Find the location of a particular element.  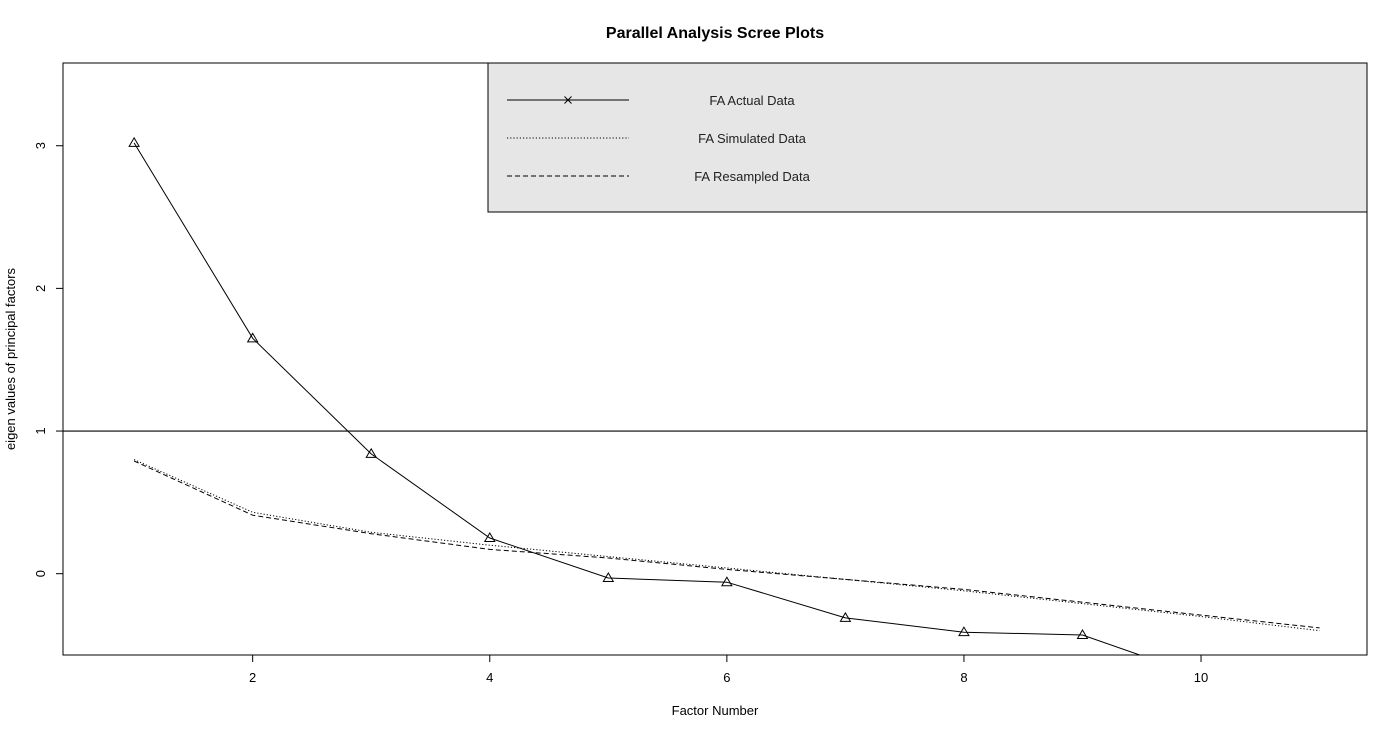

legend-label-1: FA Actual Data is located at coordinates (752, 100).